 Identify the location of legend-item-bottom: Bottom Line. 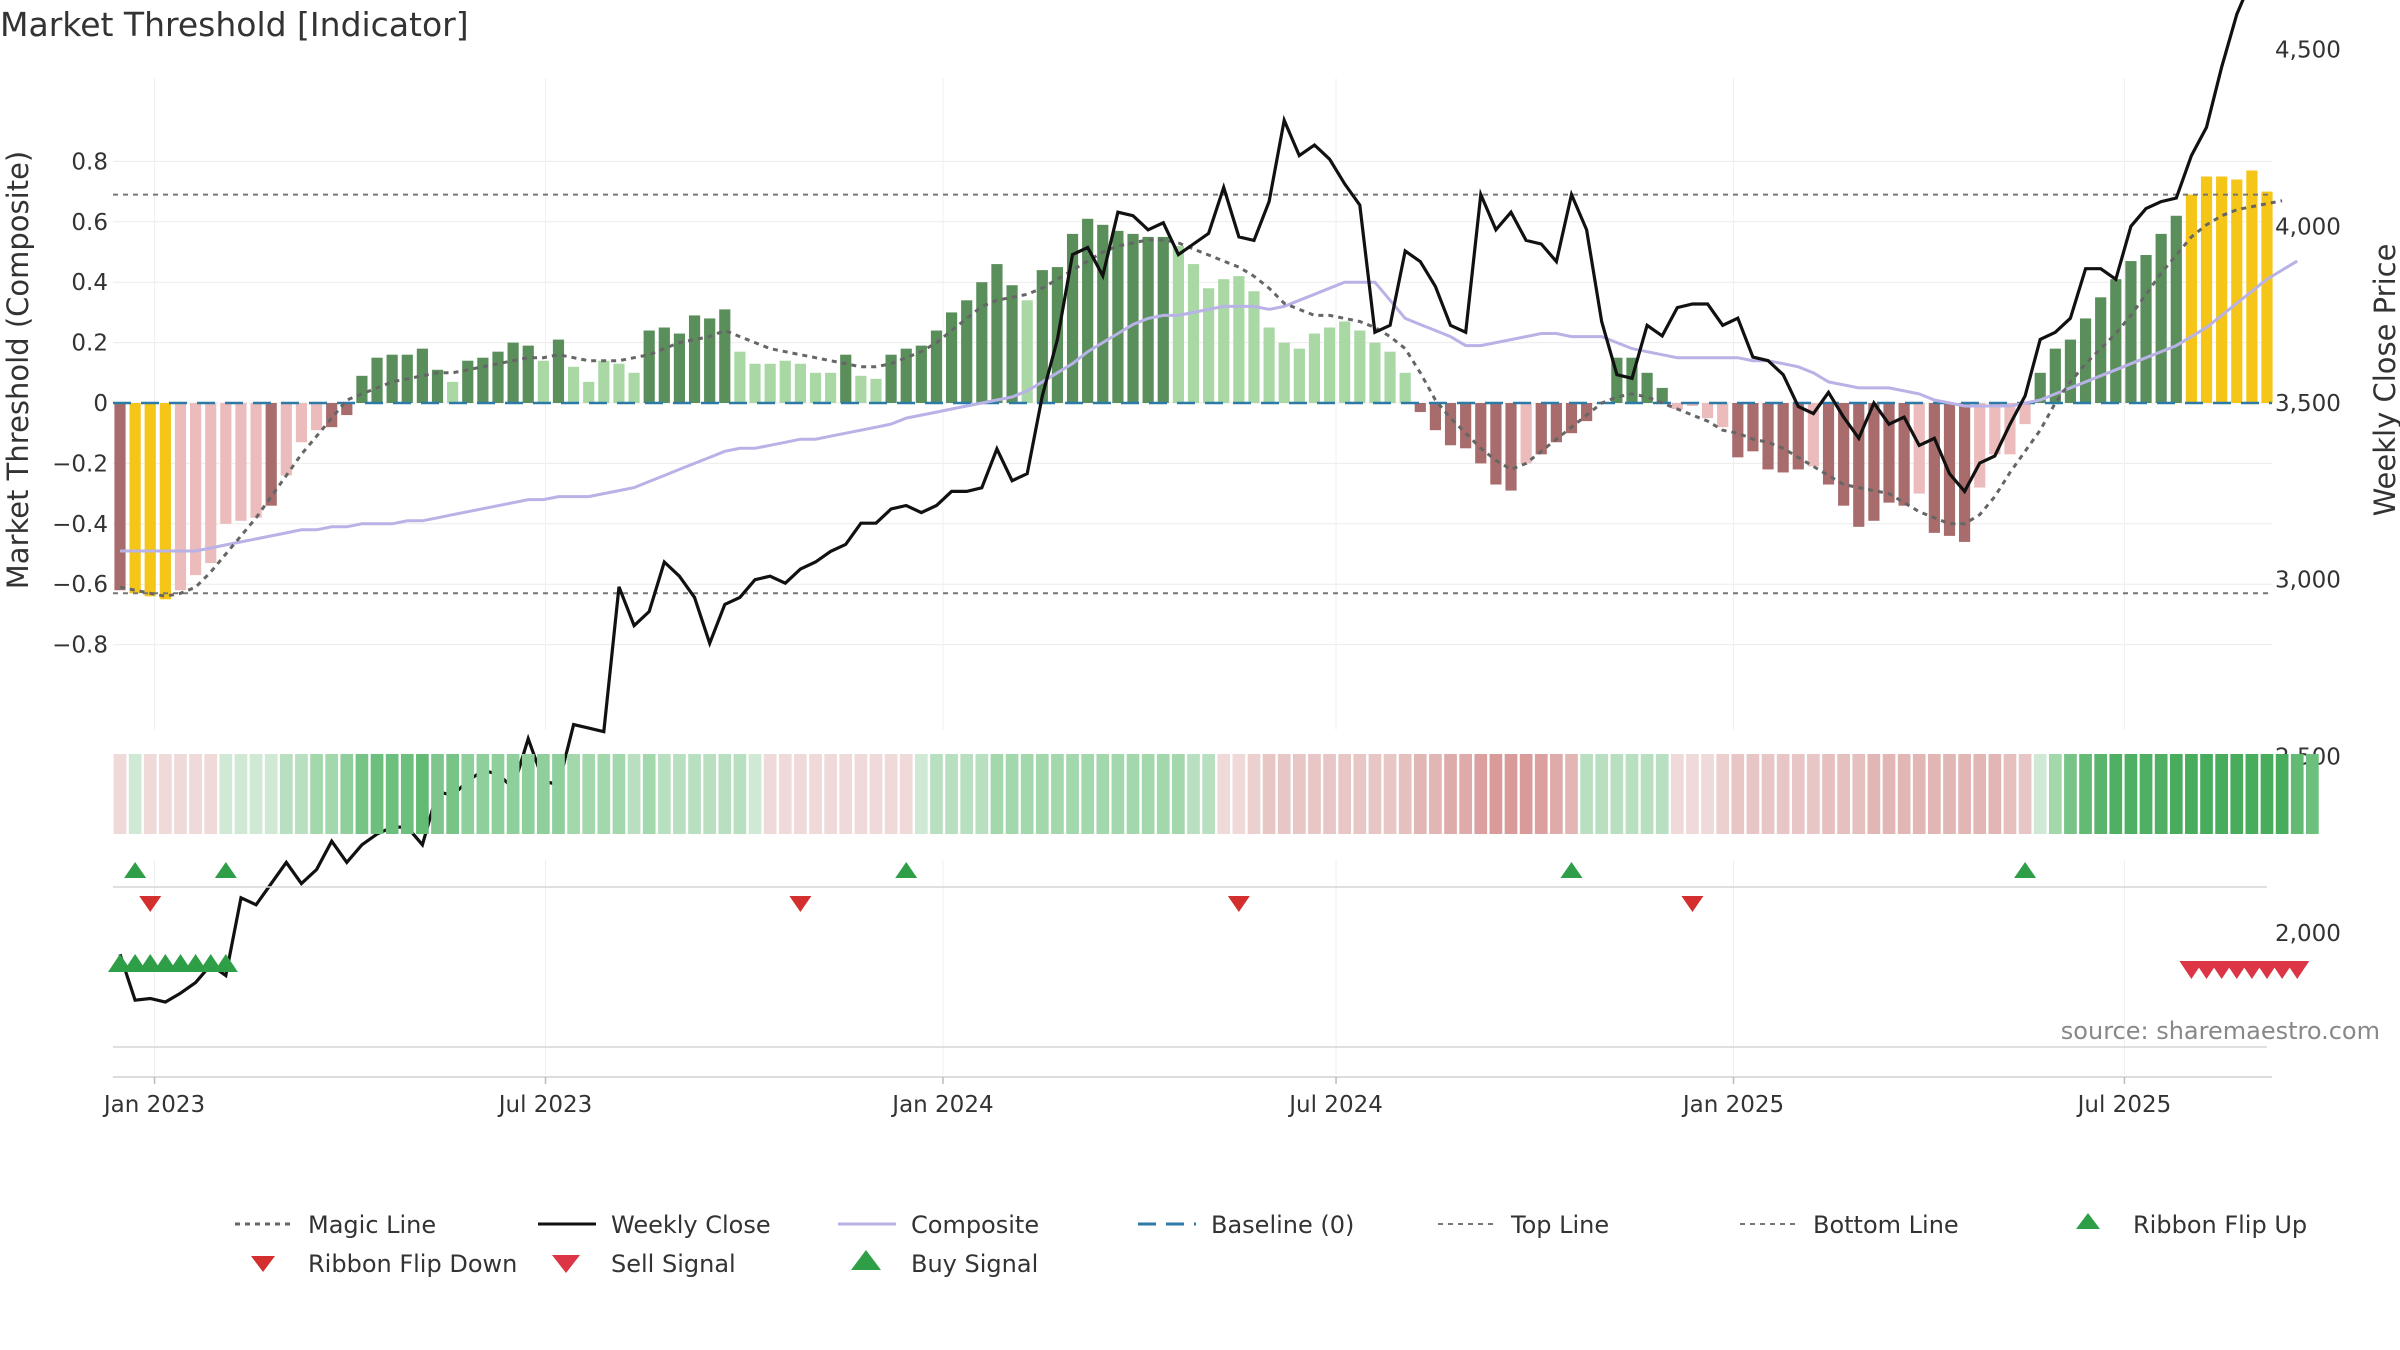
(1849, 1225).